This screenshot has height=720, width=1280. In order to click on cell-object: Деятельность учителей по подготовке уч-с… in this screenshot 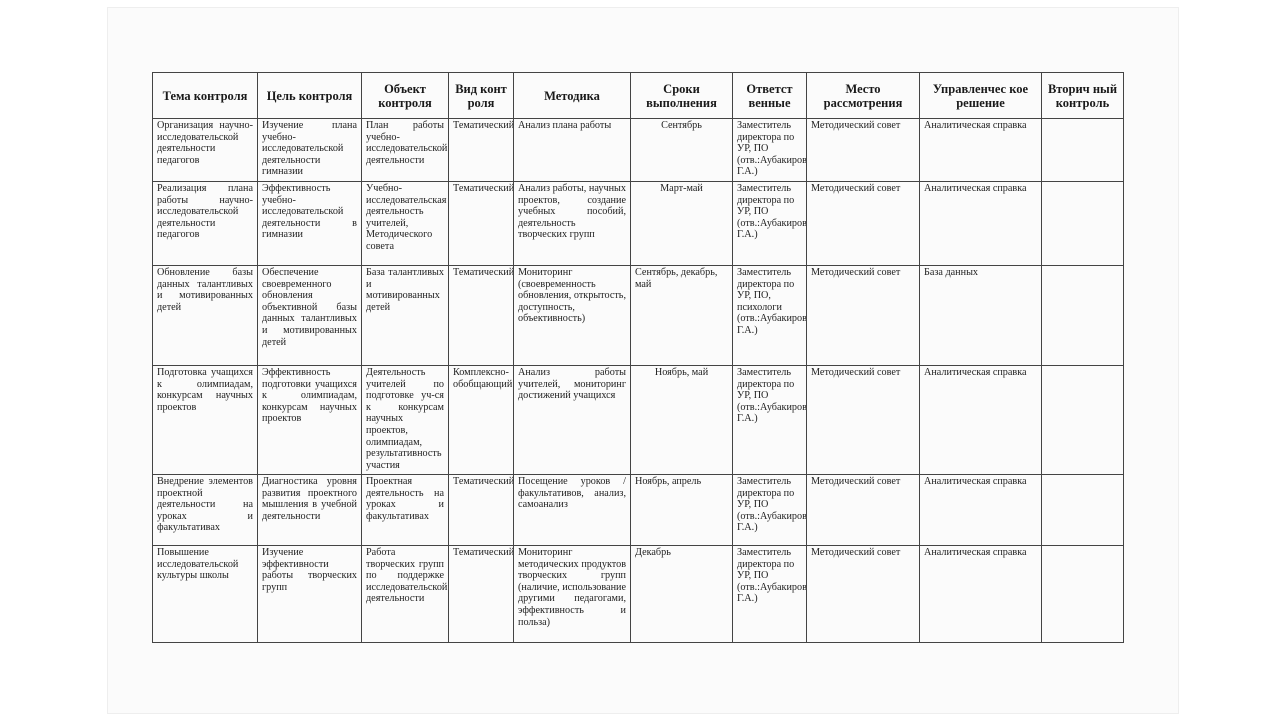, I will do `click(405, 420)`.